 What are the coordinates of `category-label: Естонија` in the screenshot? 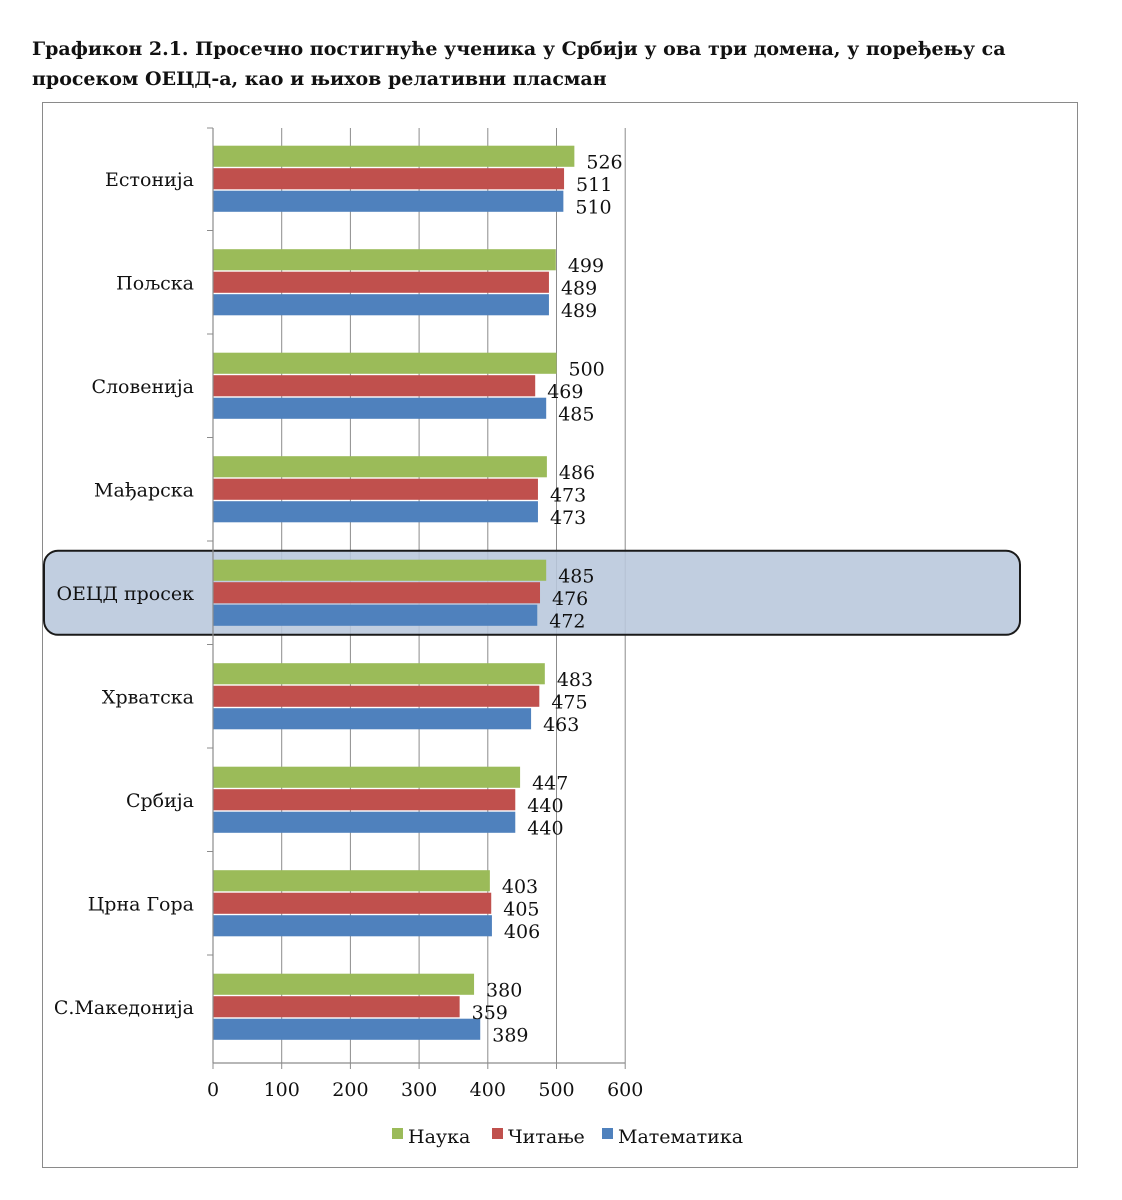 It's located at (149, 180).